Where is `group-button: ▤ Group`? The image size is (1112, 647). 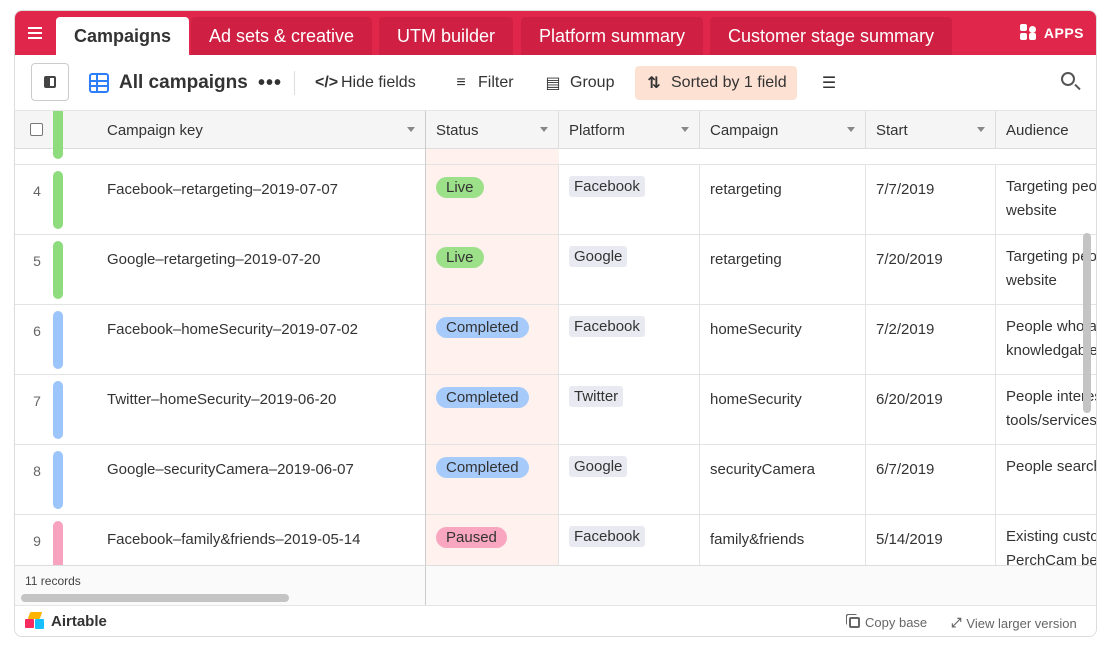 group-button: ▤ Group is located at coordinates (579, 83).